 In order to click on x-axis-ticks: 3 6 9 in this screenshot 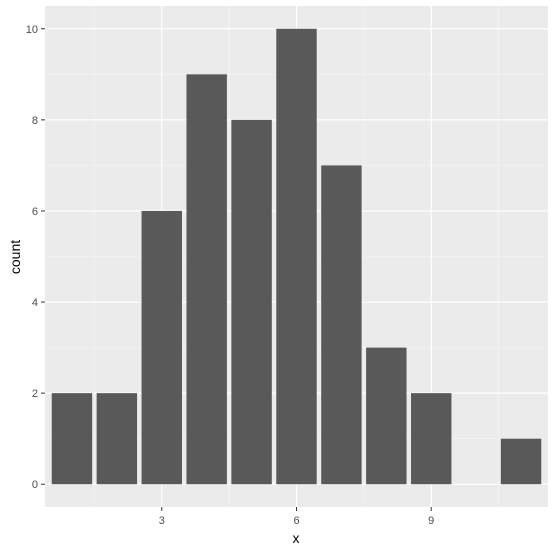, I will do `click(296, 517)`.